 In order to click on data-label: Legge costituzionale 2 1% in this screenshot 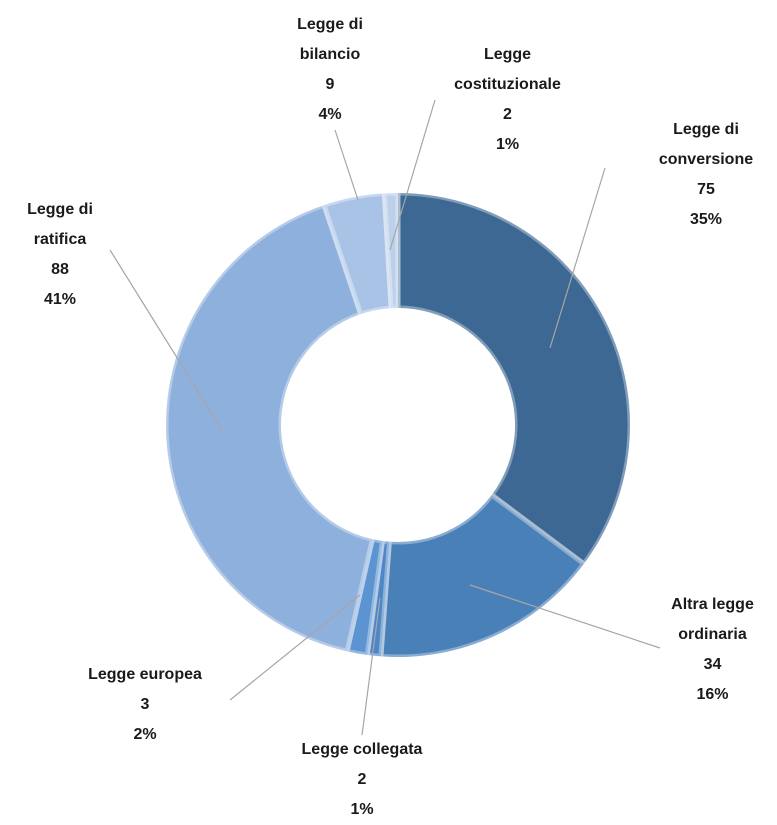, I will do `click(507, 100)`.